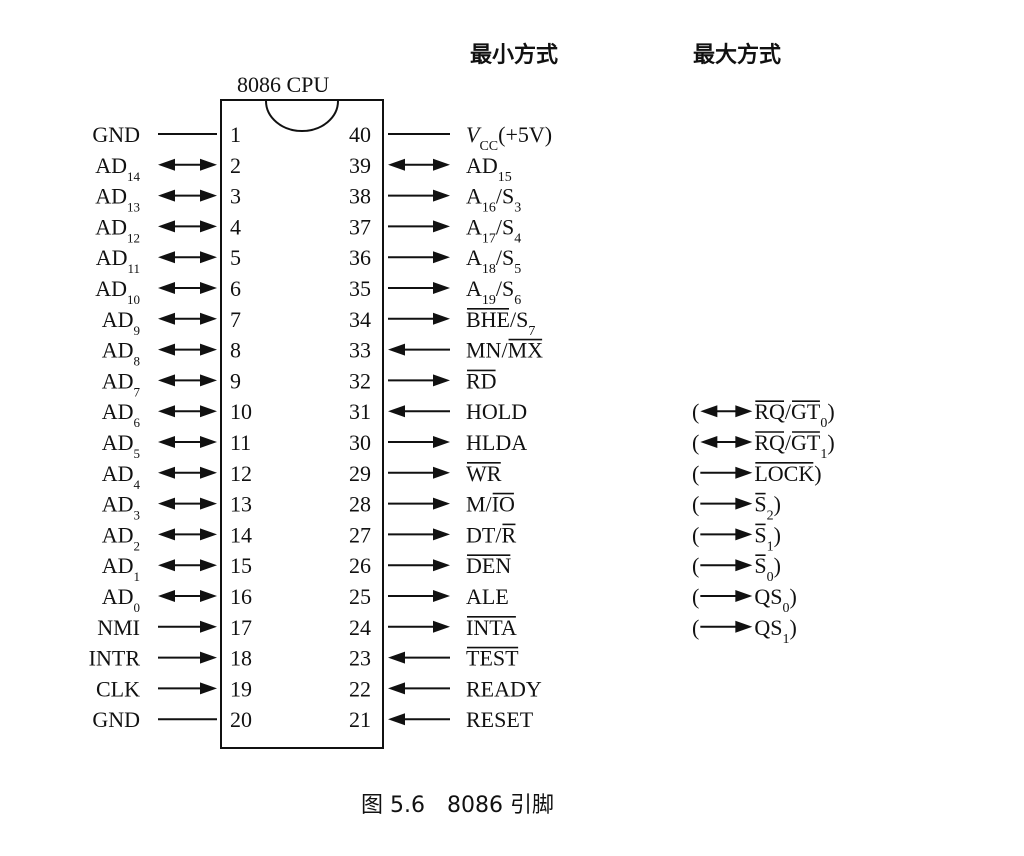 The height and width of the screenshot is (856, 1024). I want to click on right-pin: 34 BHE/S7, so click(442, 323).